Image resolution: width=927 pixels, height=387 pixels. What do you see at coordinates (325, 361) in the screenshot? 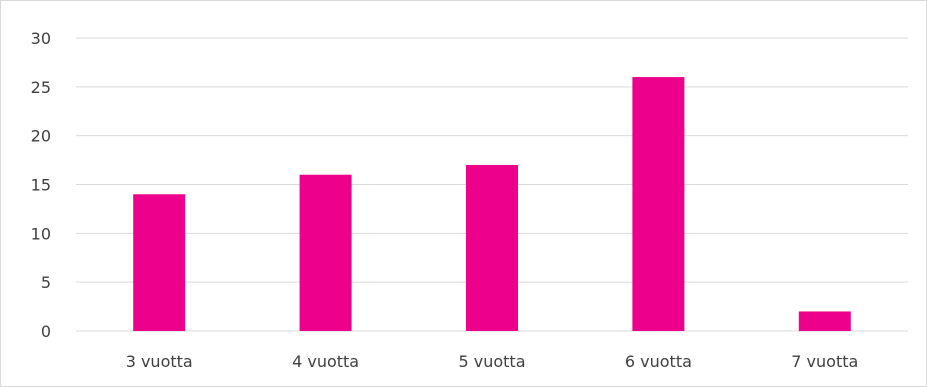
I see `x-tick-label: 4 vuotta` at bounding box center [325, 361].